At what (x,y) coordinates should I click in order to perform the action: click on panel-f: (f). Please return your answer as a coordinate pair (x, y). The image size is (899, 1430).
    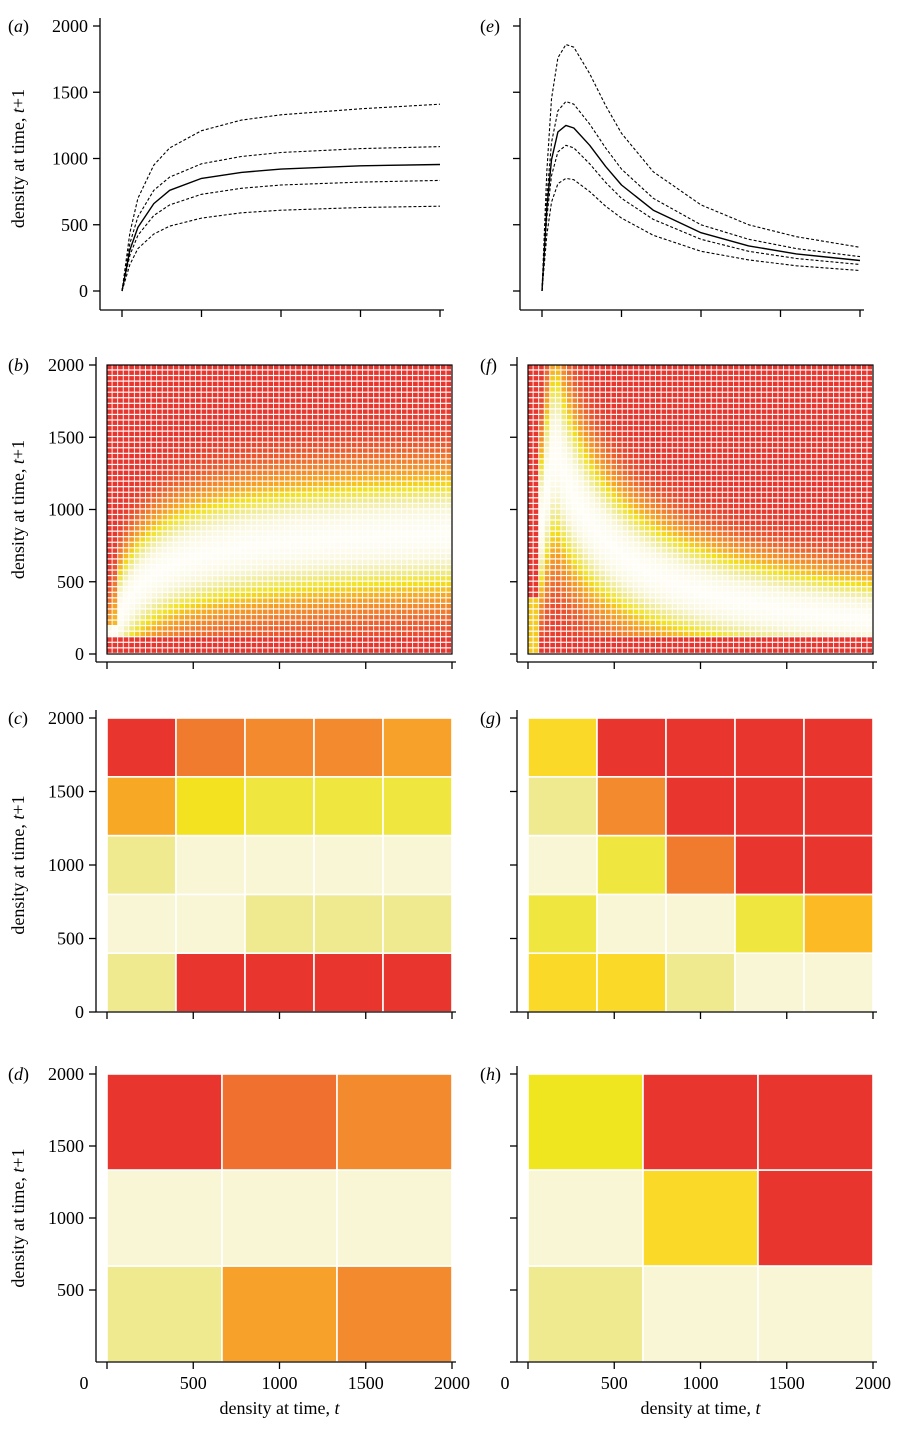
    Looking at the image, I should click on (678, 512).